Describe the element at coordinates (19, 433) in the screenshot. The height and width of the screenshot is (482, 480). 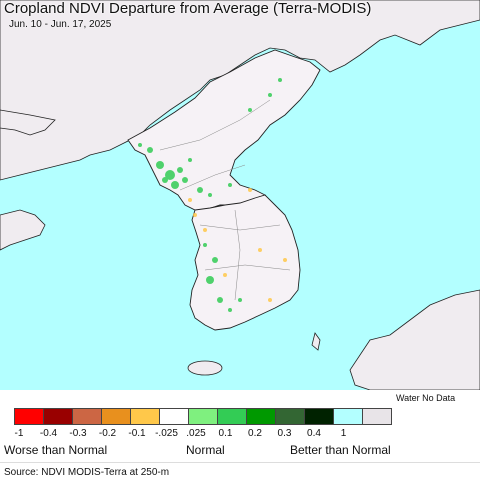
I see `legend-tick: -1` at that location.